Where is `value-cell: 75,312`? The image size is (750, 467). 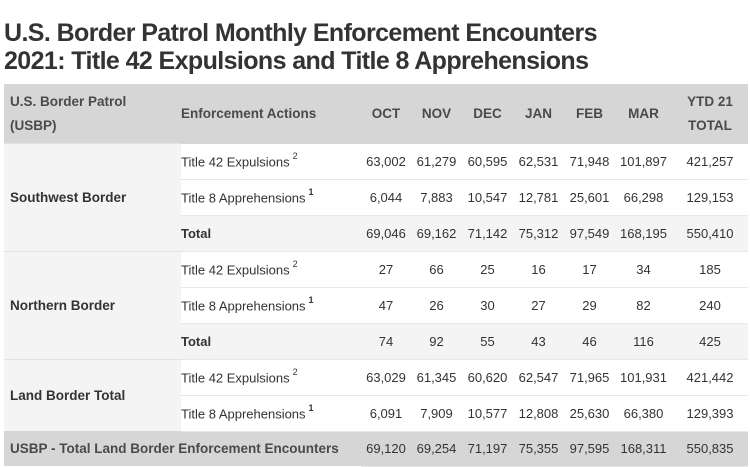 value-cell: 75,312 is located at coordinates (538, 233).